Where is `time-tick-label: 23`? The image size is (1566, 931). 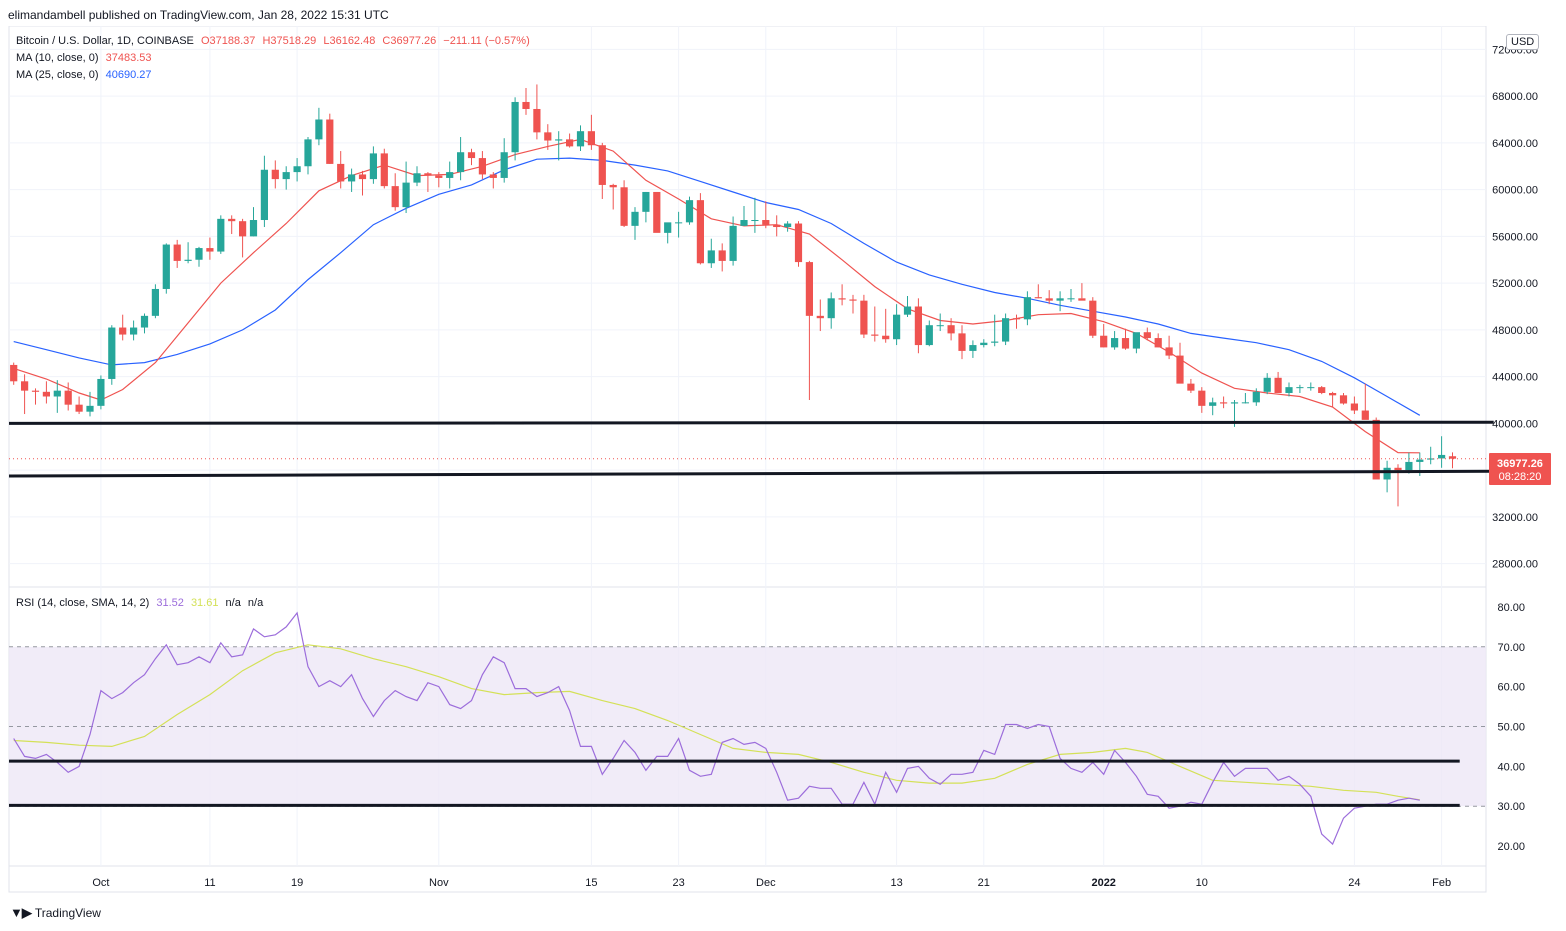 time-tick-label: 23 is located at coordinates (678, 883).